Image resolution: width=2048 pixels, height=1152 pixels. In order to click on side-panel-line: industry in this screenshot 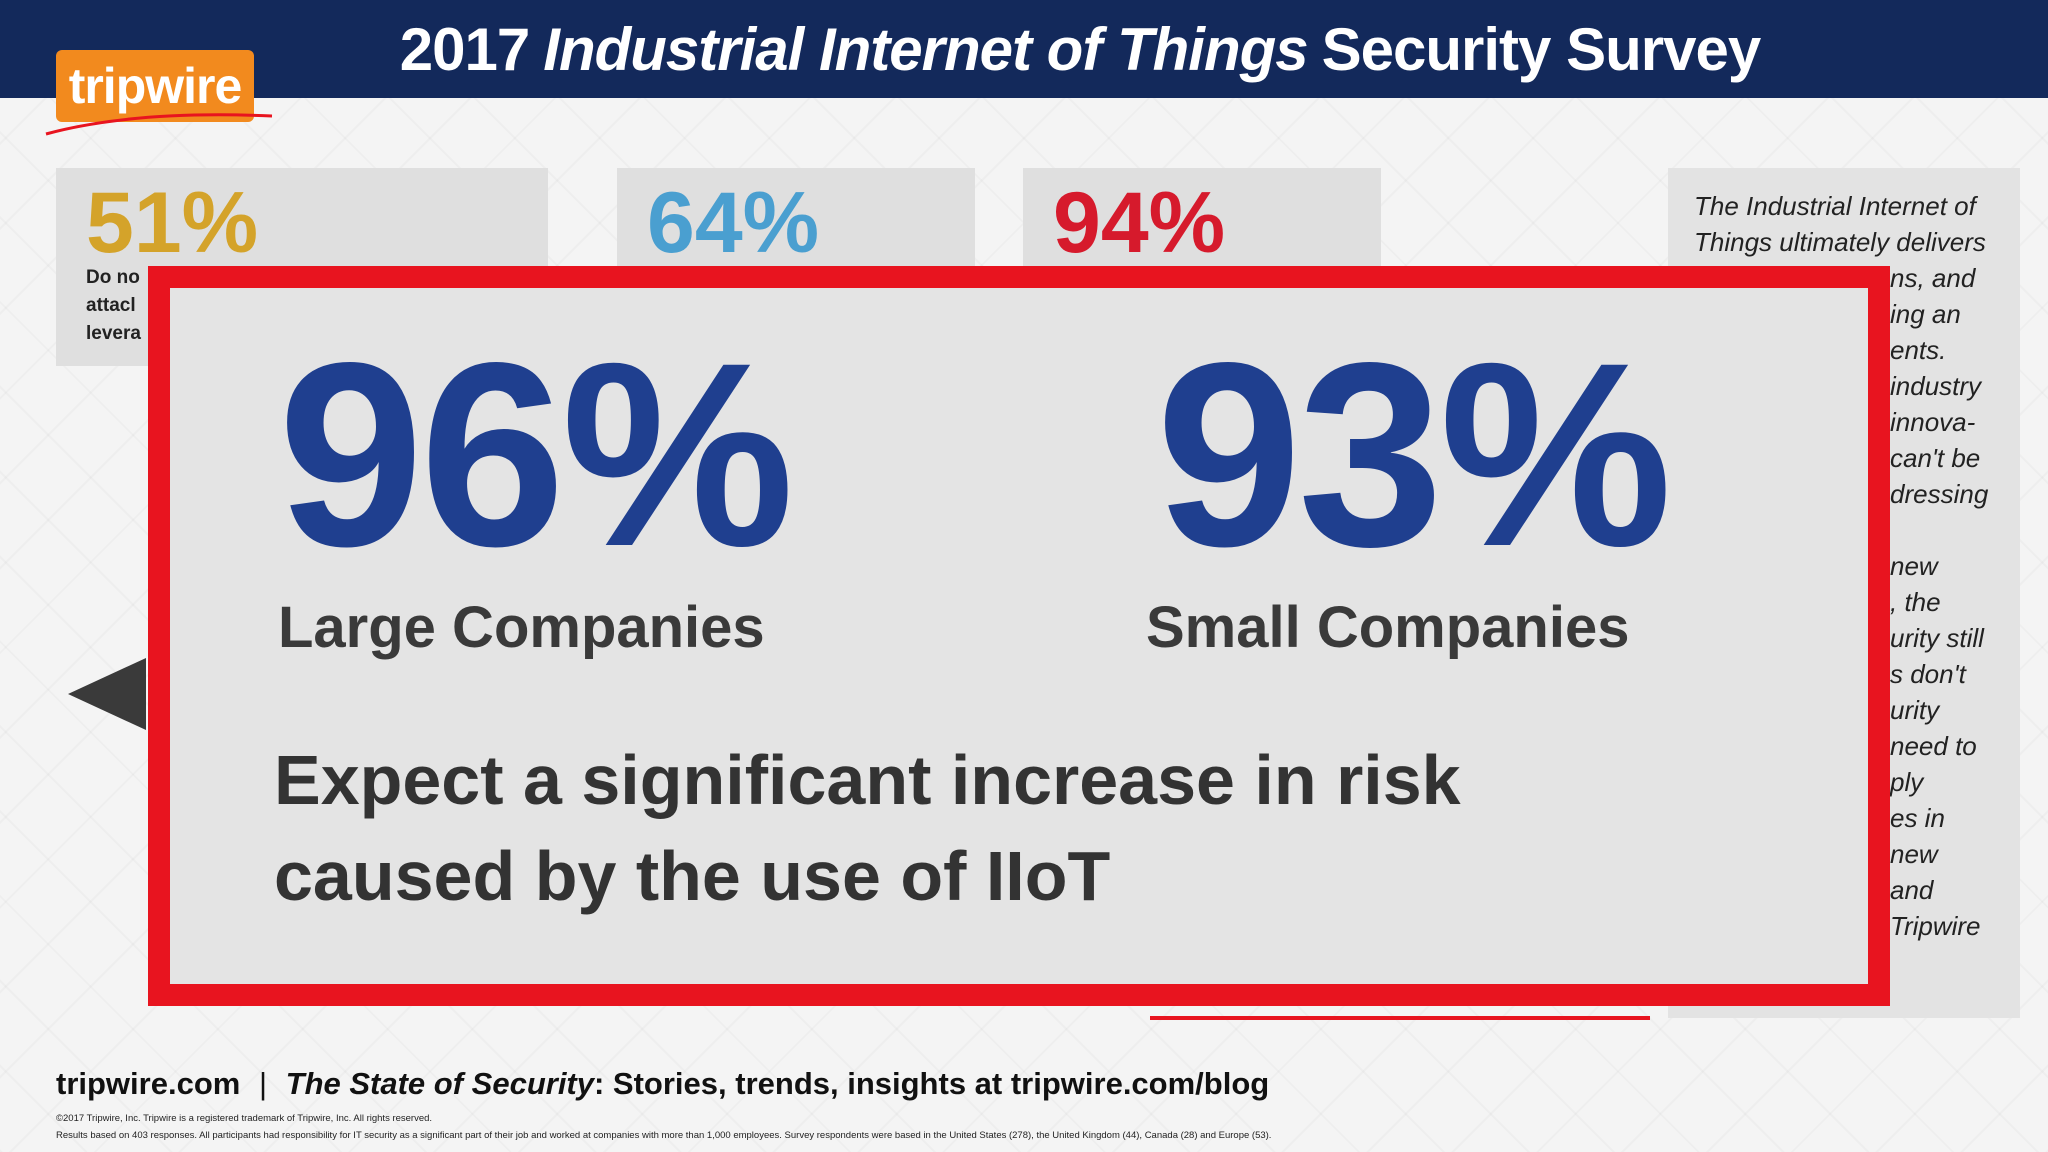, I will do `click(1936, 386)`.